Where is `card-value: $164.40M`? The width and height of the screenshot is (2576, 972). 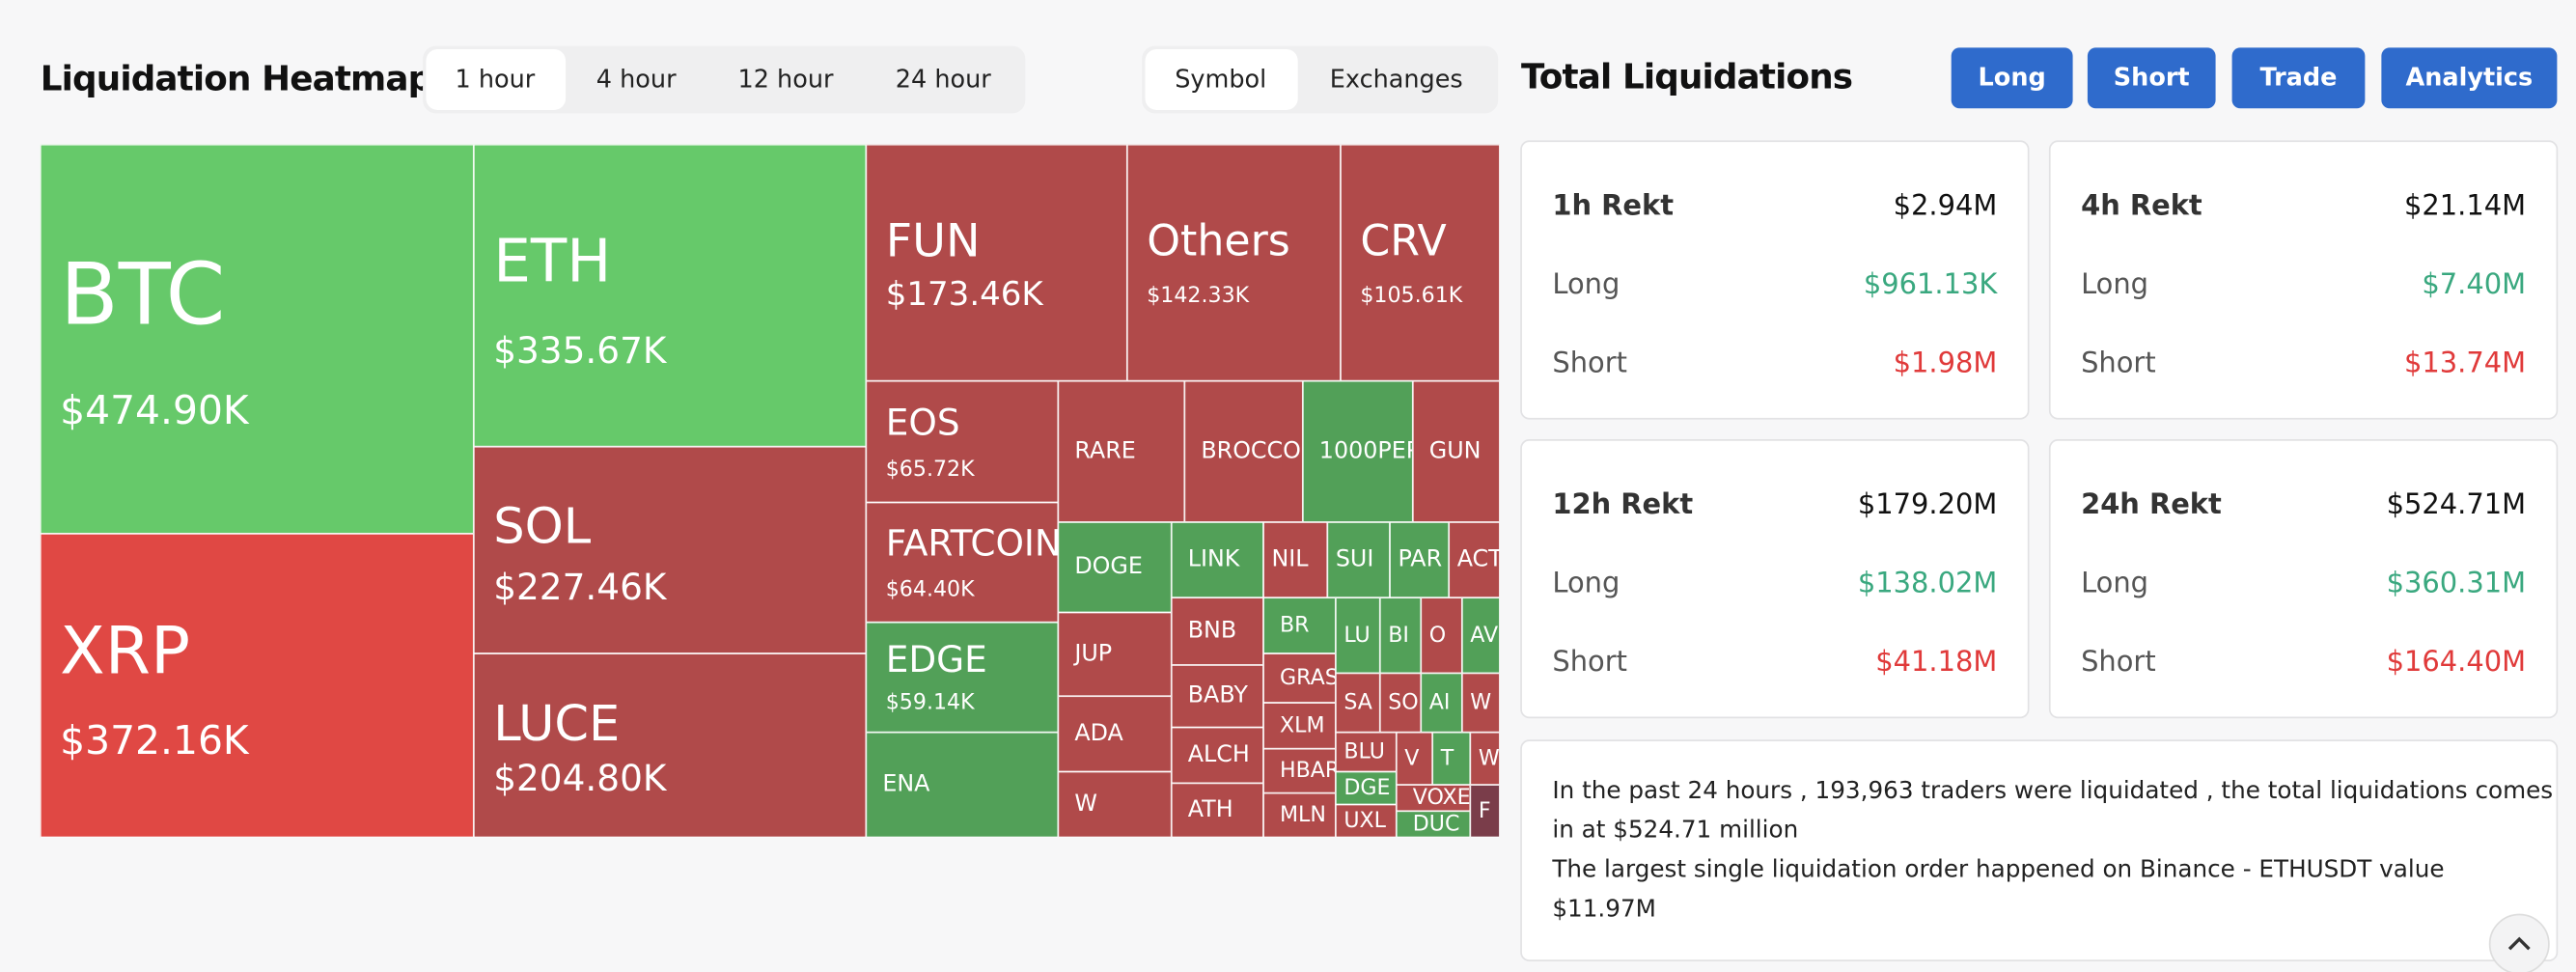
card-value: $164.40M is located at coordinates (2456, 661).